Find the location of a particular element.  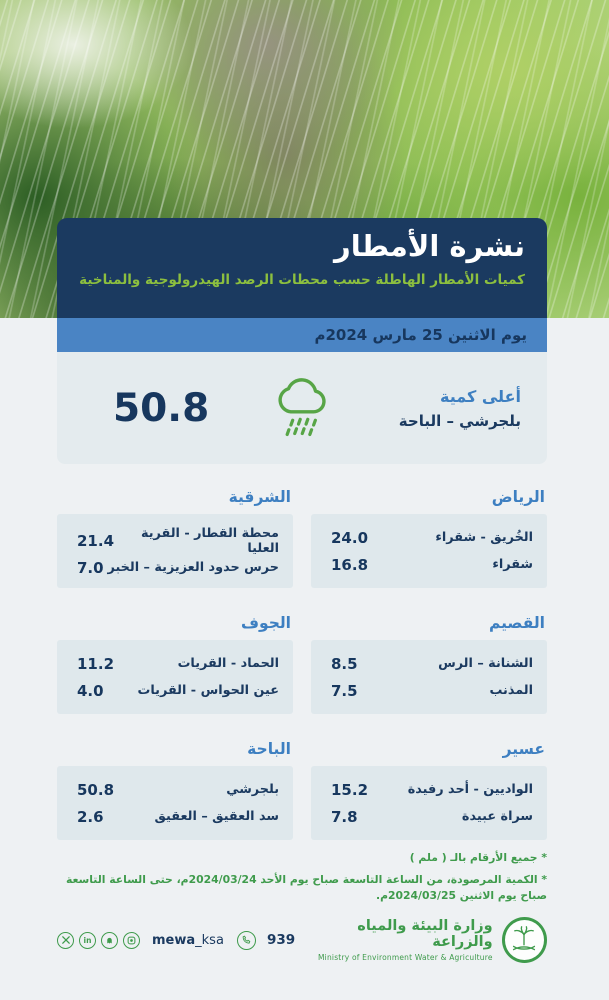

region-qassim: القصيم الشنانة – الرس 8.5 المذنب 7.5 is located at coordinates (429, 664).